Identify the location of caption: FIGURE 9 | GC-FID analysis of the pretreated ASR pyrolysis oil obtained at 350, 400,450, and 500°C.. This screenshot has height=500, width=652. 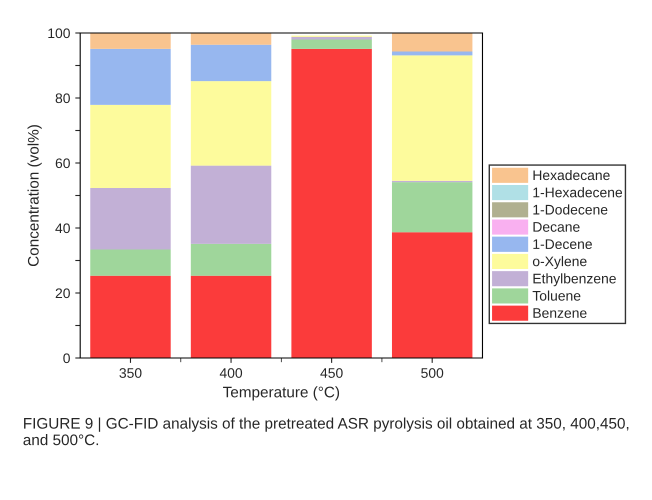
(325, 432).